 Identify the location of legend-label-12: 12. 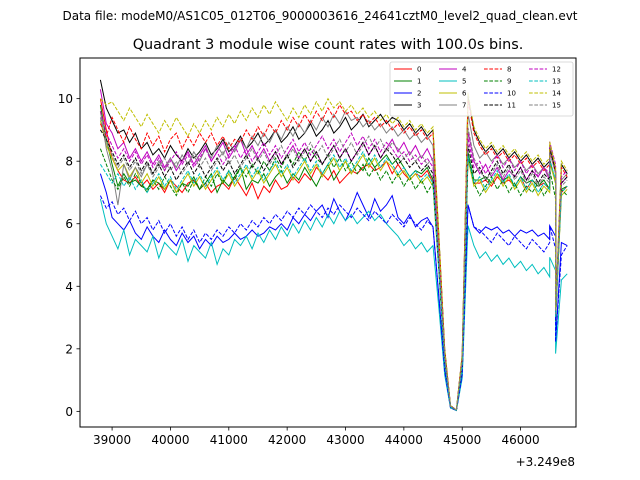
(556, 70).